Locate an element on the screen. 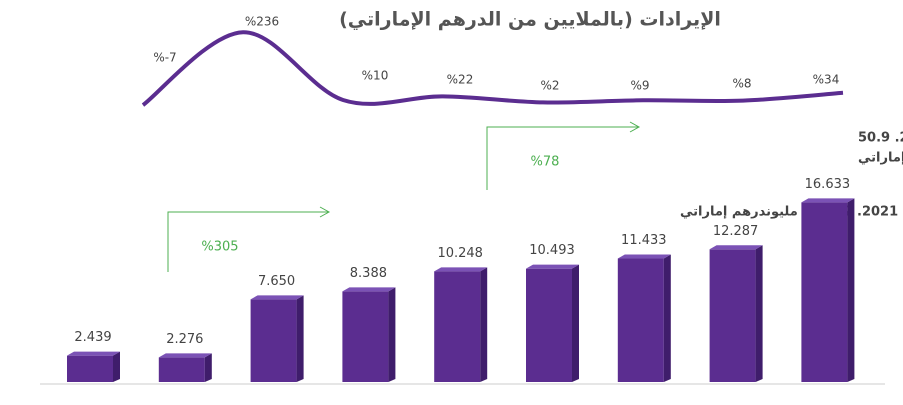 This screenshot has width=903, height=405. annotation-growth: %305 is located at coordinates (219, 247).